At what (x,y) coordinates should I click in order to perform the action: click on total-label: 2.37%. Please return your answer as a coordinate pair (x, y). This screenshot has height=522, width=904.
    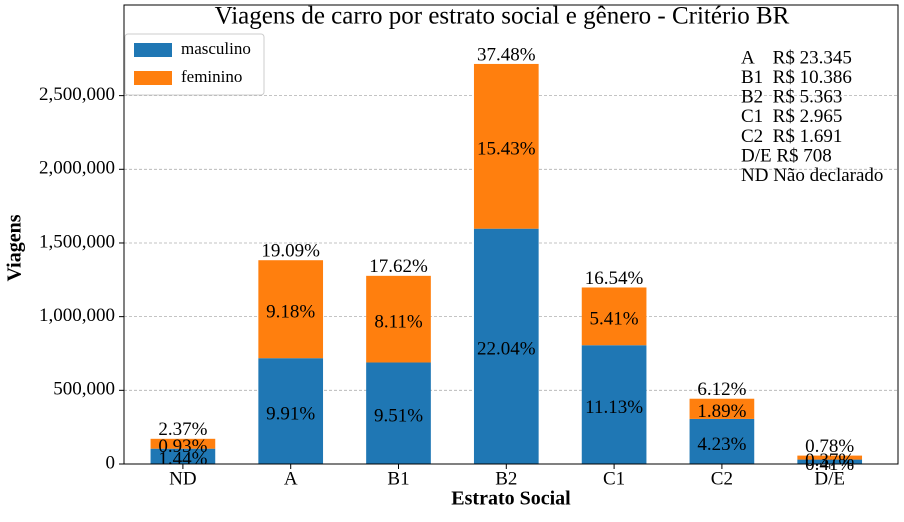
    Looking at the image, I should click on (182, 429).